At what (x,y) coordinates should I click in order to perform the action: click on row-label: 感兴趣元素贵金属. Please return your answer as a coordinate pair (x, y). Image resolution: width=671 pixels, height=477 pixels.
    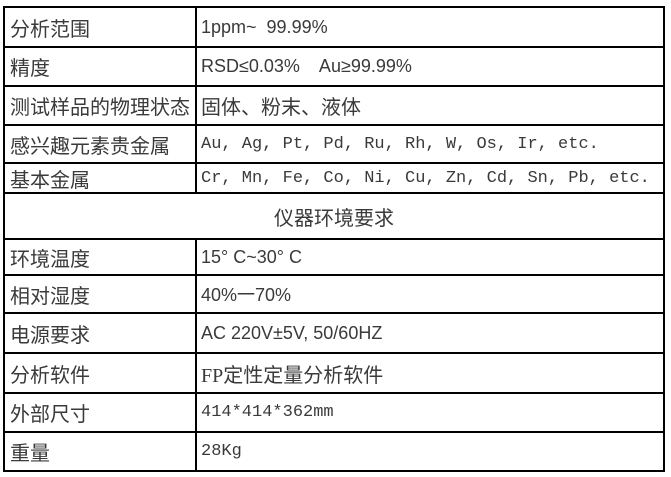
    Looking at the image, I should click on (101, 144).